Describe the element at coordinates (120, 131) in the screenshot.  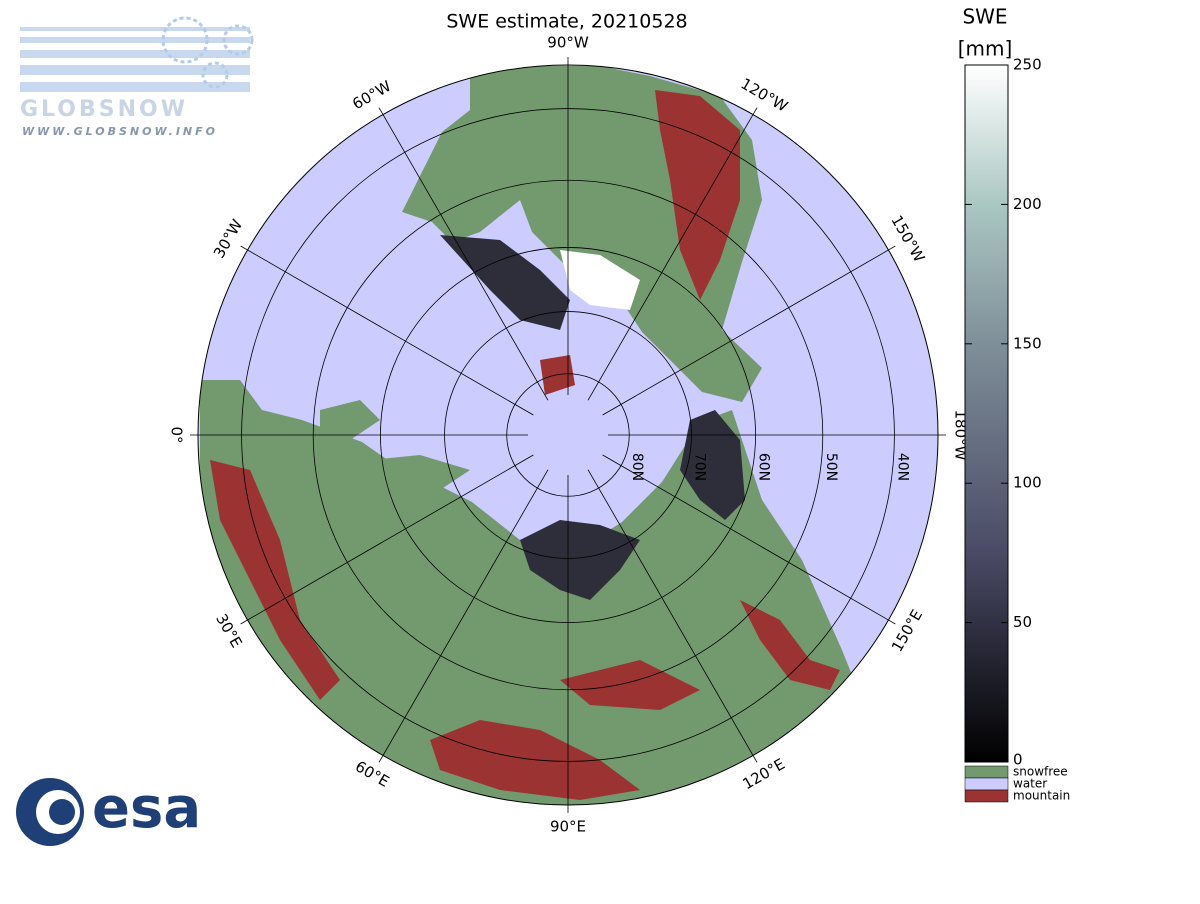
I see `logo-url: WWW.GLOBSNOW.INFO` at that location.